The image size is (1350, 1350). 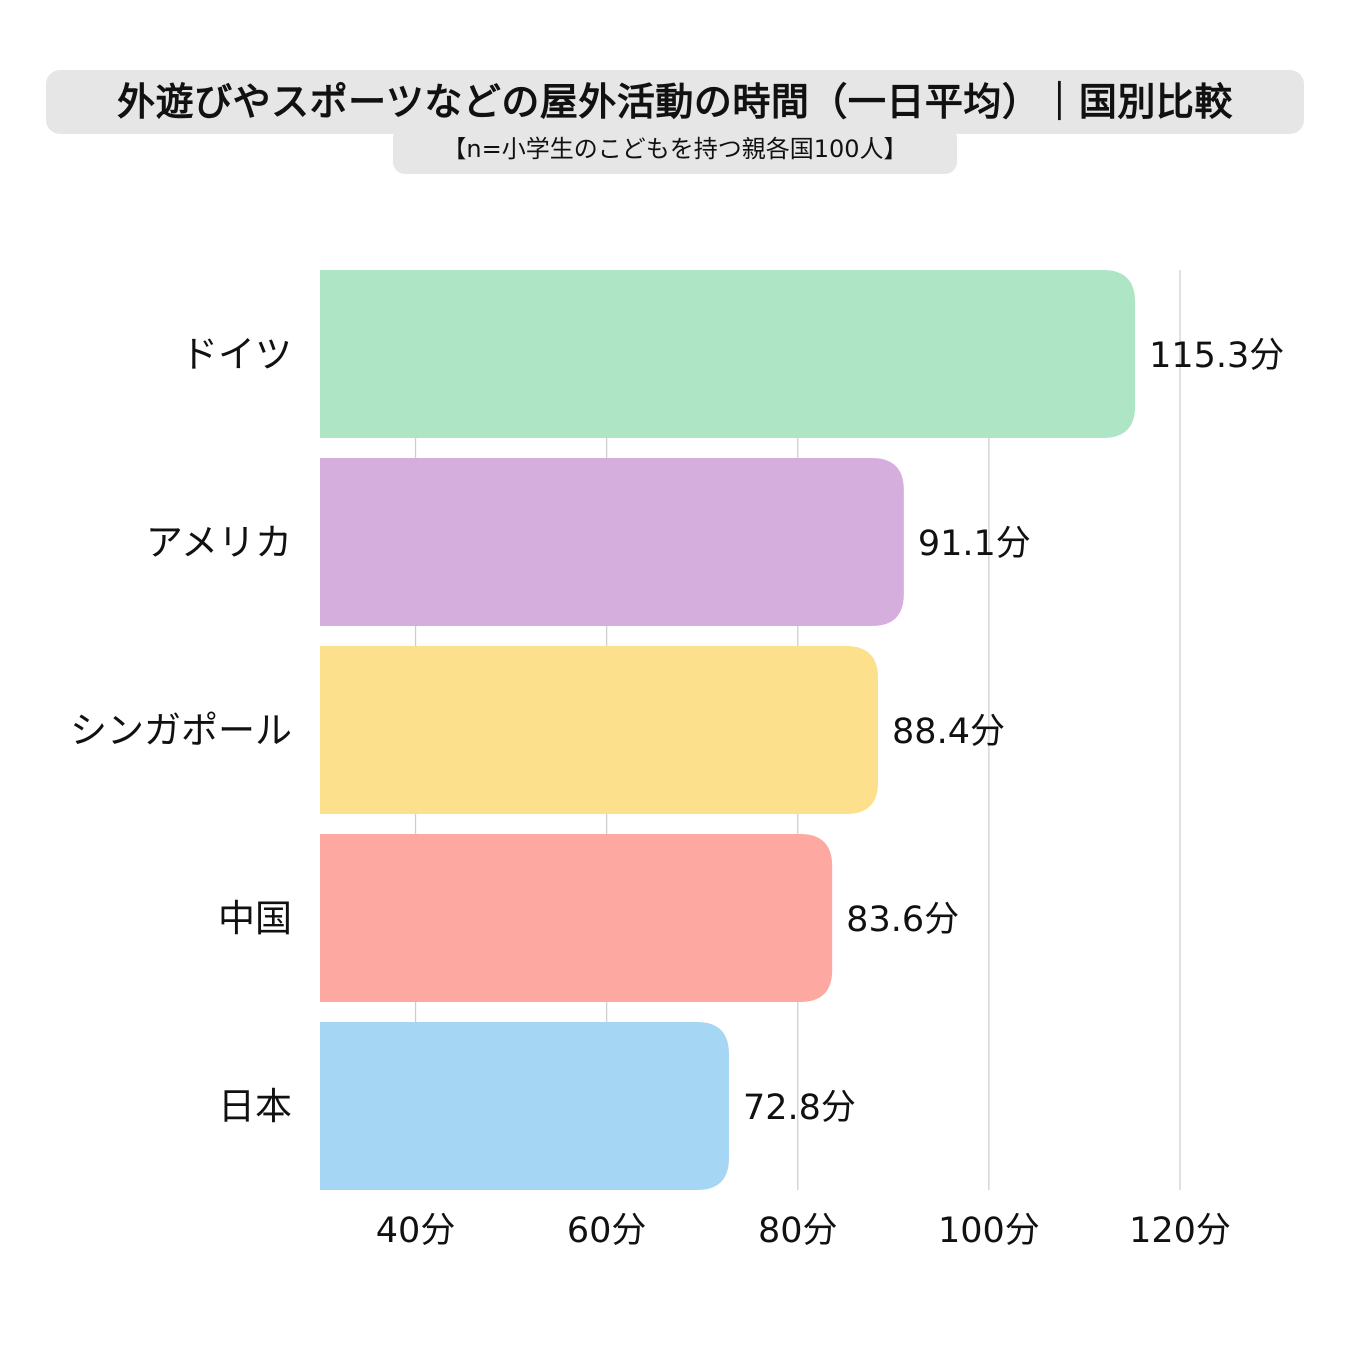 I want to click on subtitle-background, so click(x=675, y=150).